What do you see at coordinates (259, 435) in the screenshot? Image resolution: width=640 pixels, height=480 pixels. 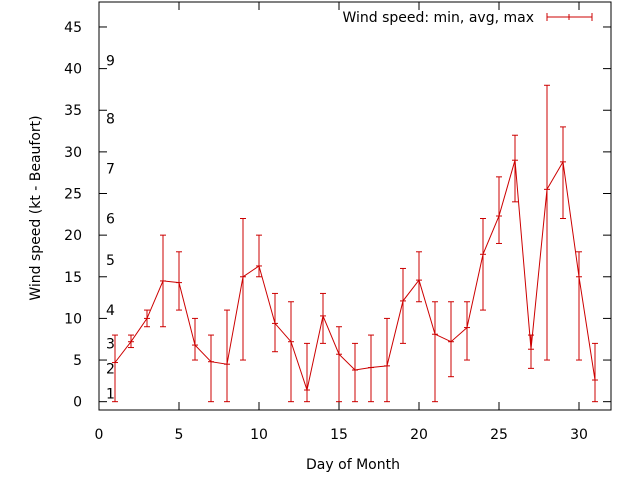 I see `x-tick-label: 10` at bounding box center [259, 435].